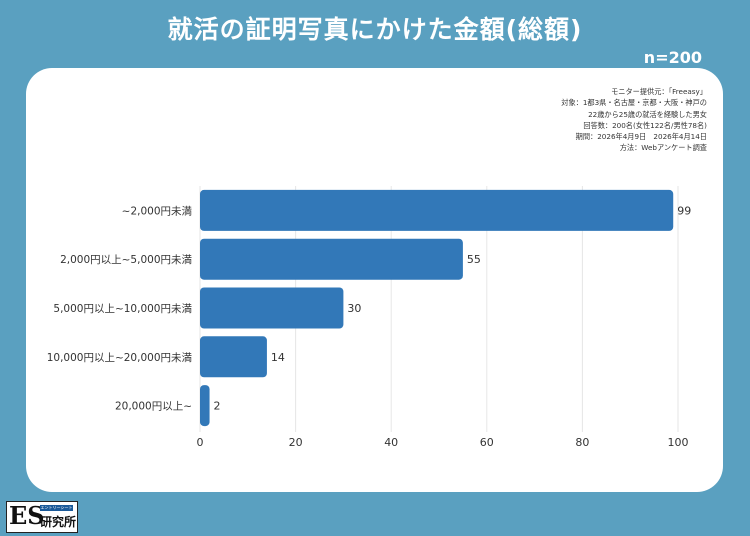  Describe the element at coordinates (126, 260) in the screenshot. I see `category-label: 2,000円以上~5,000円未満` at that location.